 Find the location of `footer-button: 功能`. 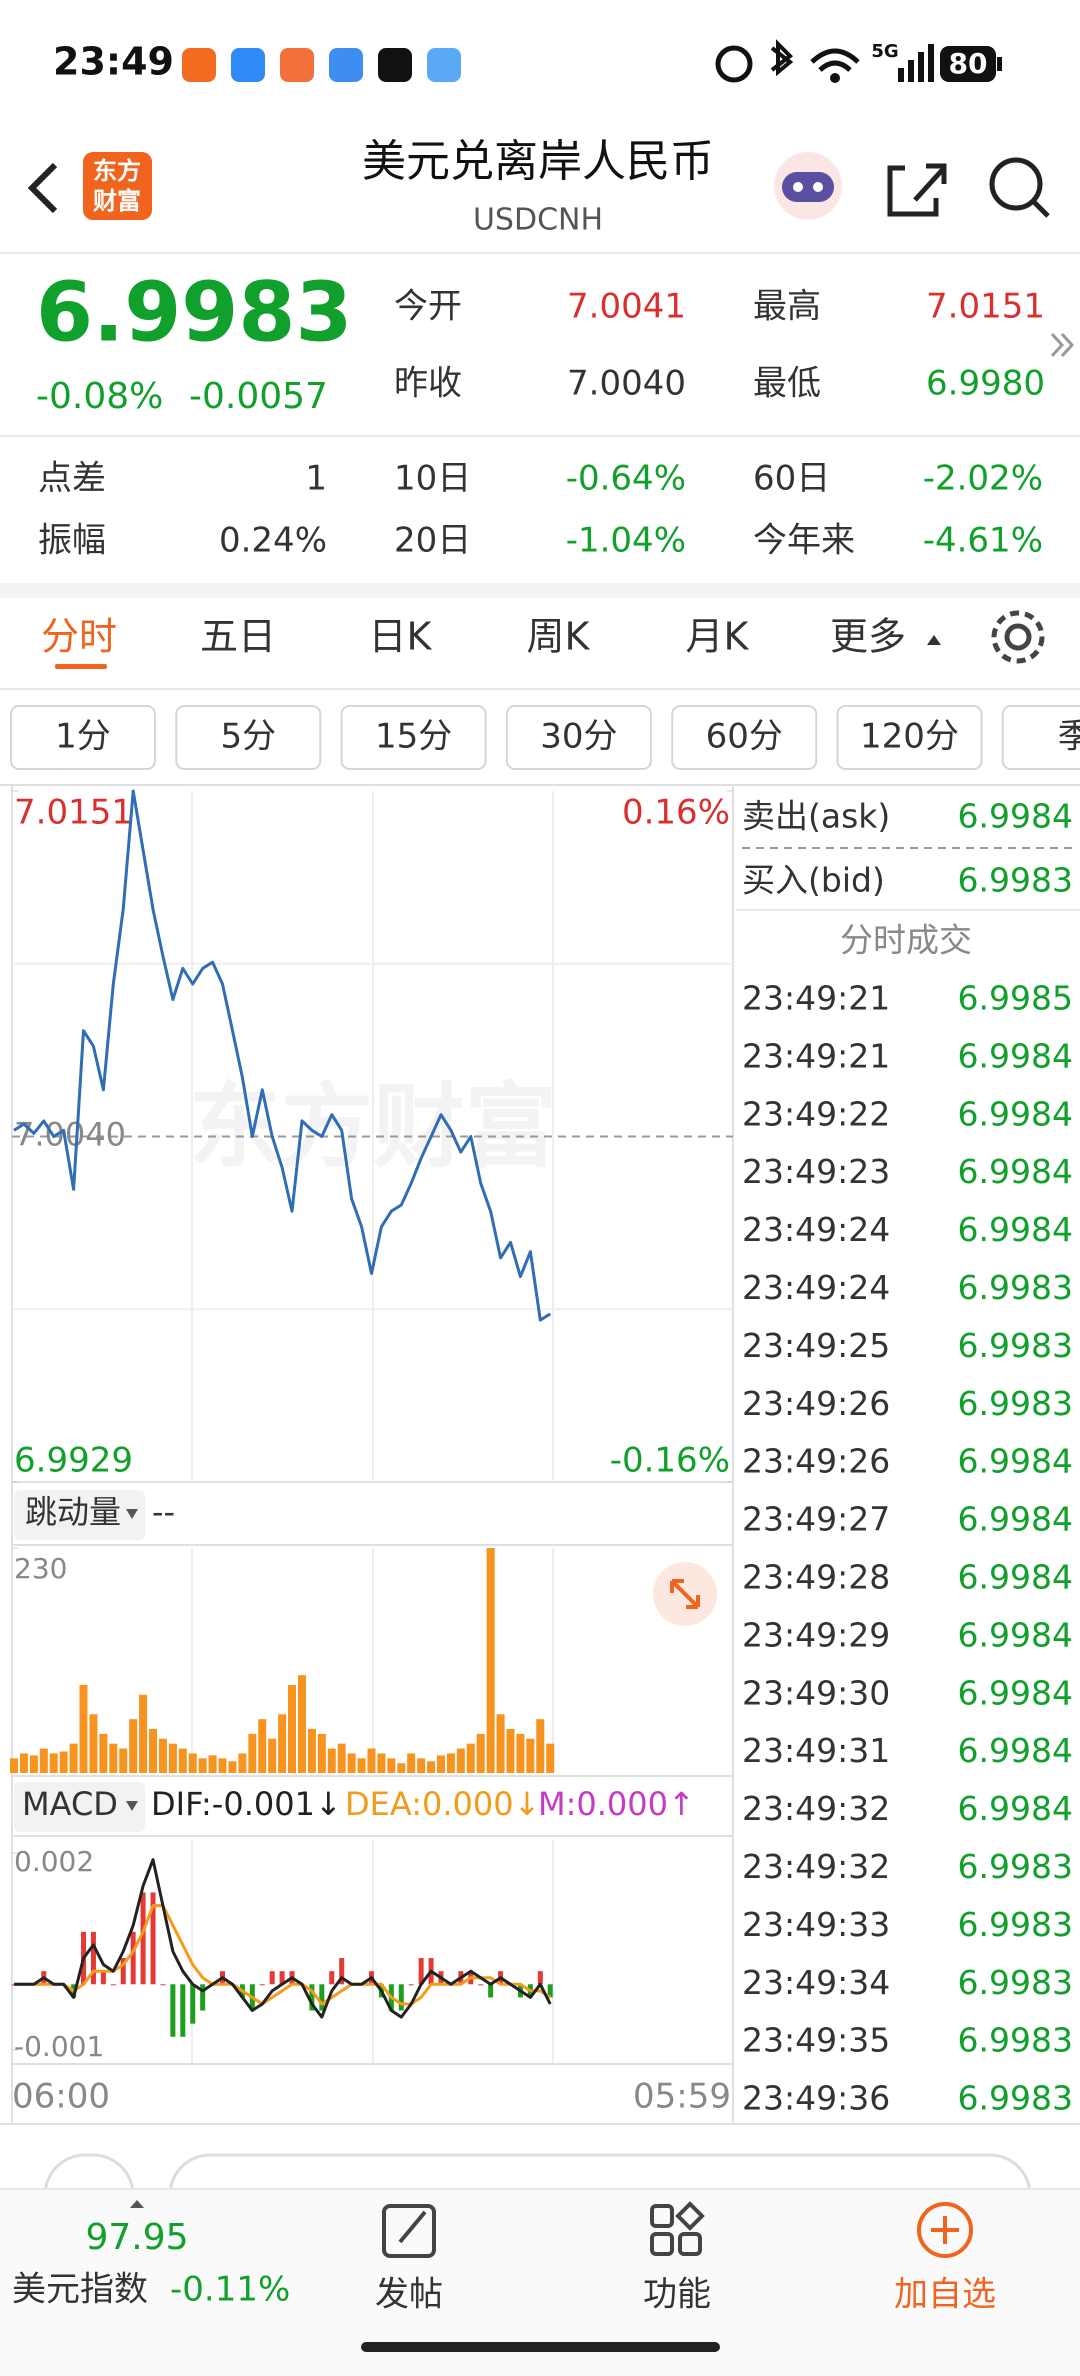

footer-button: 功能 is located at coordinates (677, 2295).